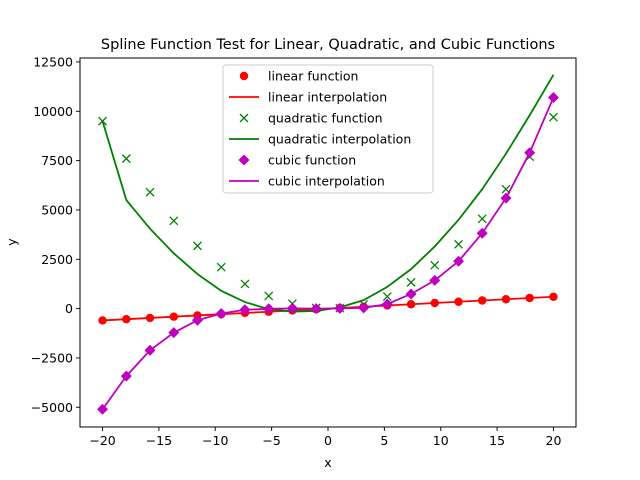 The height and width of the screenshot is (480, 640). Describe the element at coordinates (57, 209) in the screenshot. I see `y-tick-label: 5000` at that location.